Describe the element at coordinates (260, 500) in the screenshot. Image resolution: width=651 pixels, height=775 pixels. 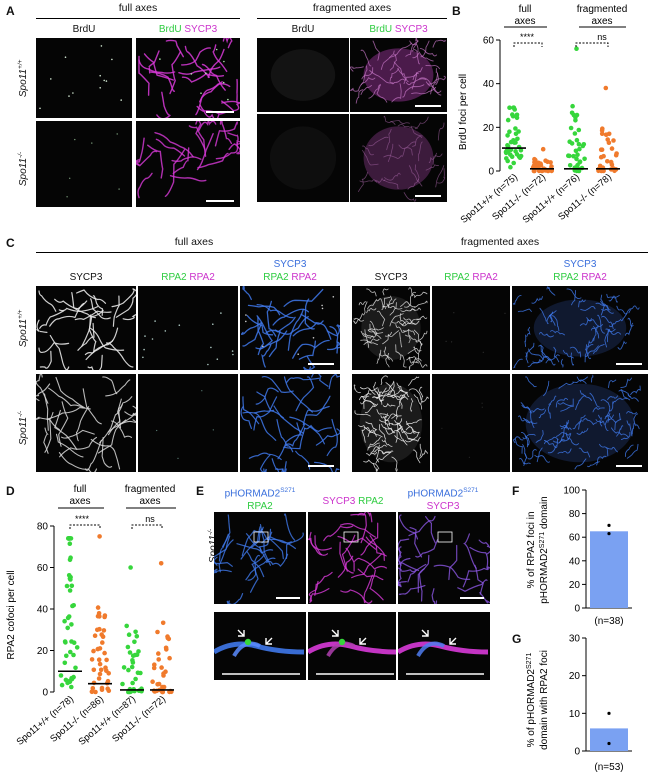
I see `e-ch1-label: pHORMAD2S271 RPA2` at that location.